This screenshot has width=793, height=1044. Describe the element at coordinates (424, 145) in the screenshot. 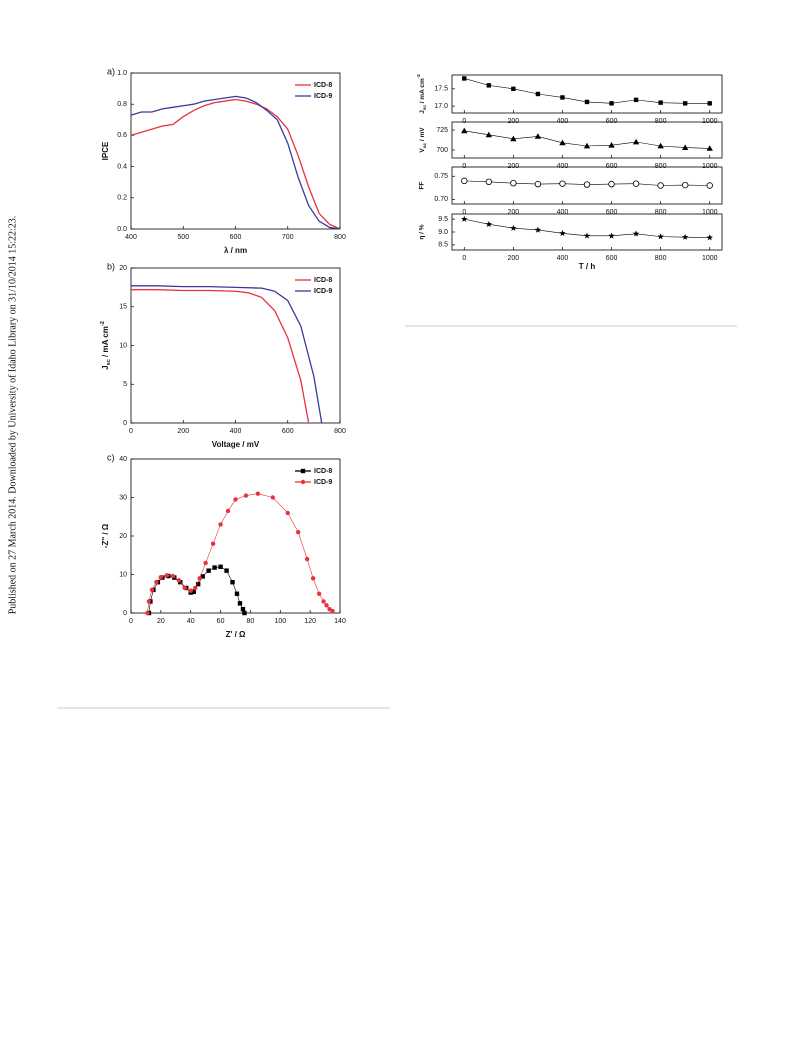

I see `y-axis-label-part: oc` at that location.